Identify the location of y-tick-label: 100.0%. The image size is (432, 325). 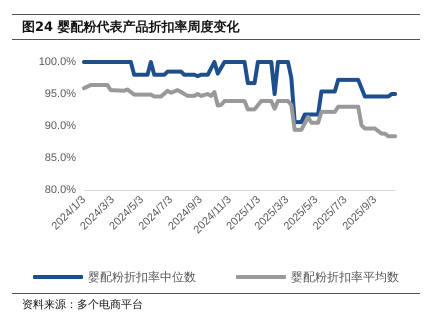
(57, 62).